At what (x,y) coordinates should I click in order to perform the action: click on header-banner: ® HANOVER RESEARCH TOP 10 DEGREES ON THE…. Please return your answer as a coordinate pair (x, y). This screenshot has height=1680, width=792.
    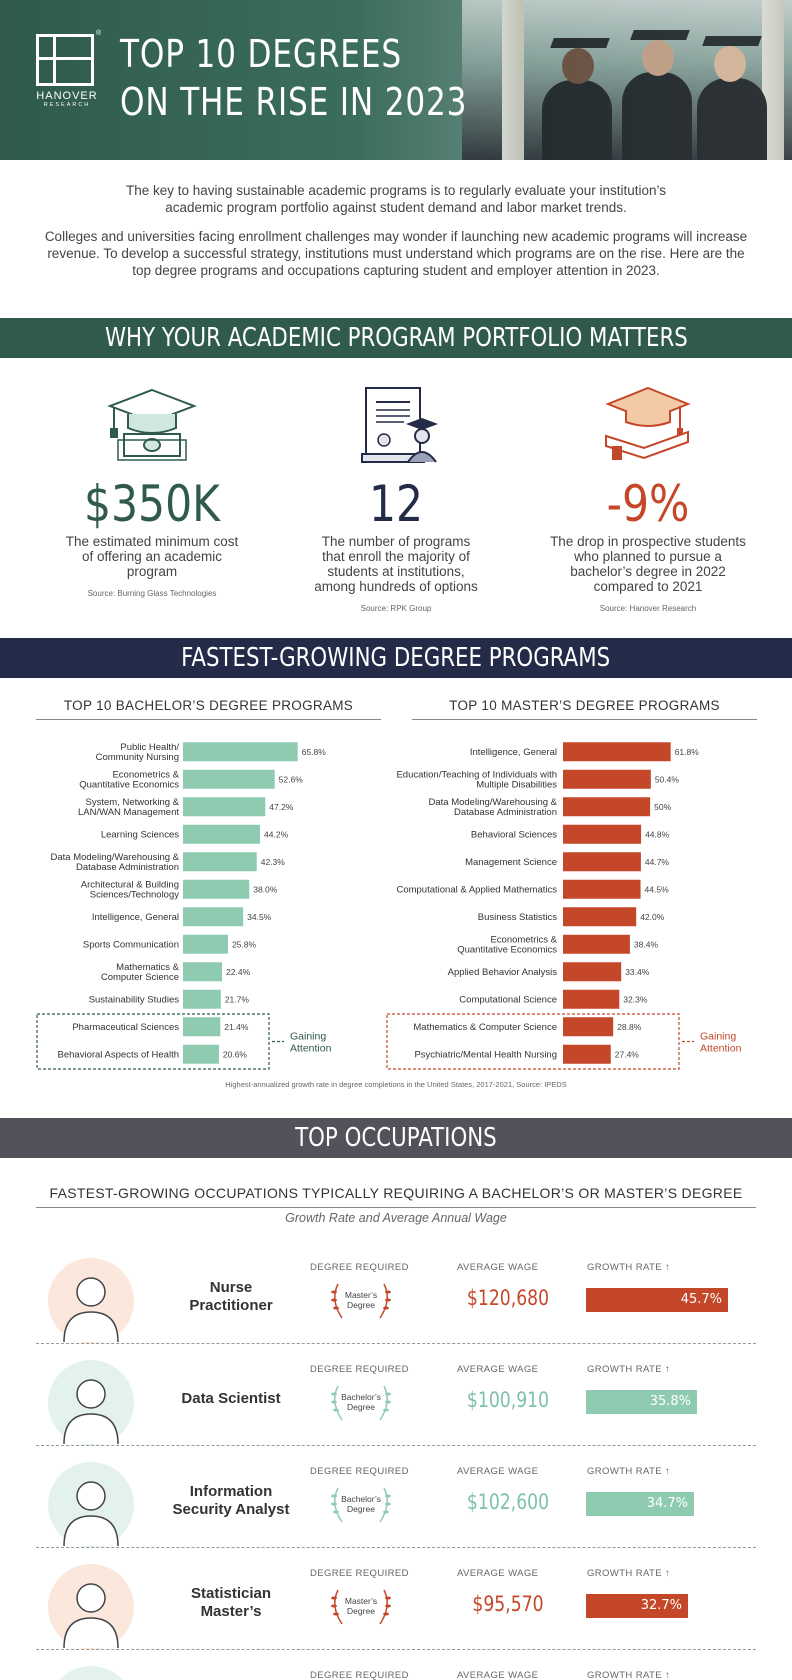
    Looking at the image, I should click on (396, 80).